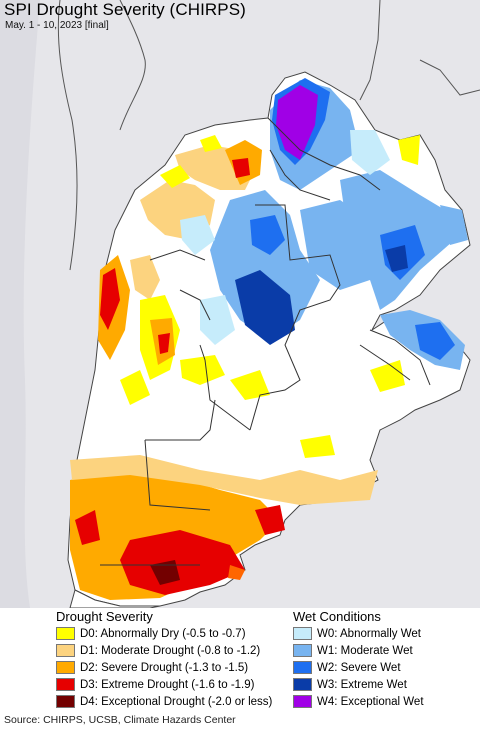  I want to click on legend-item-d2: D2: Severe Drought (-1.3 to -1.5), so click(152, 667).